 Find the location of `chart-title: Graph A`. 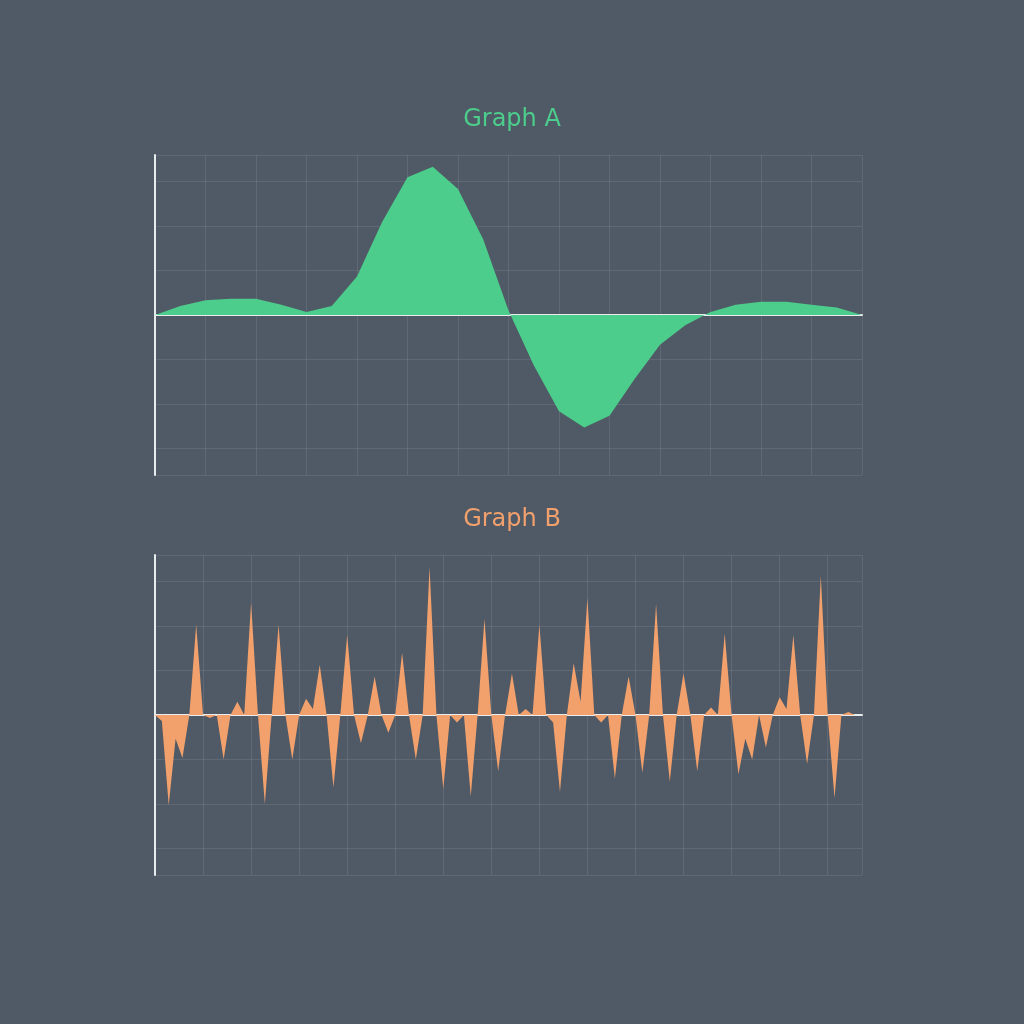

chart-title: Graph A is located at coordinates (512, 118).